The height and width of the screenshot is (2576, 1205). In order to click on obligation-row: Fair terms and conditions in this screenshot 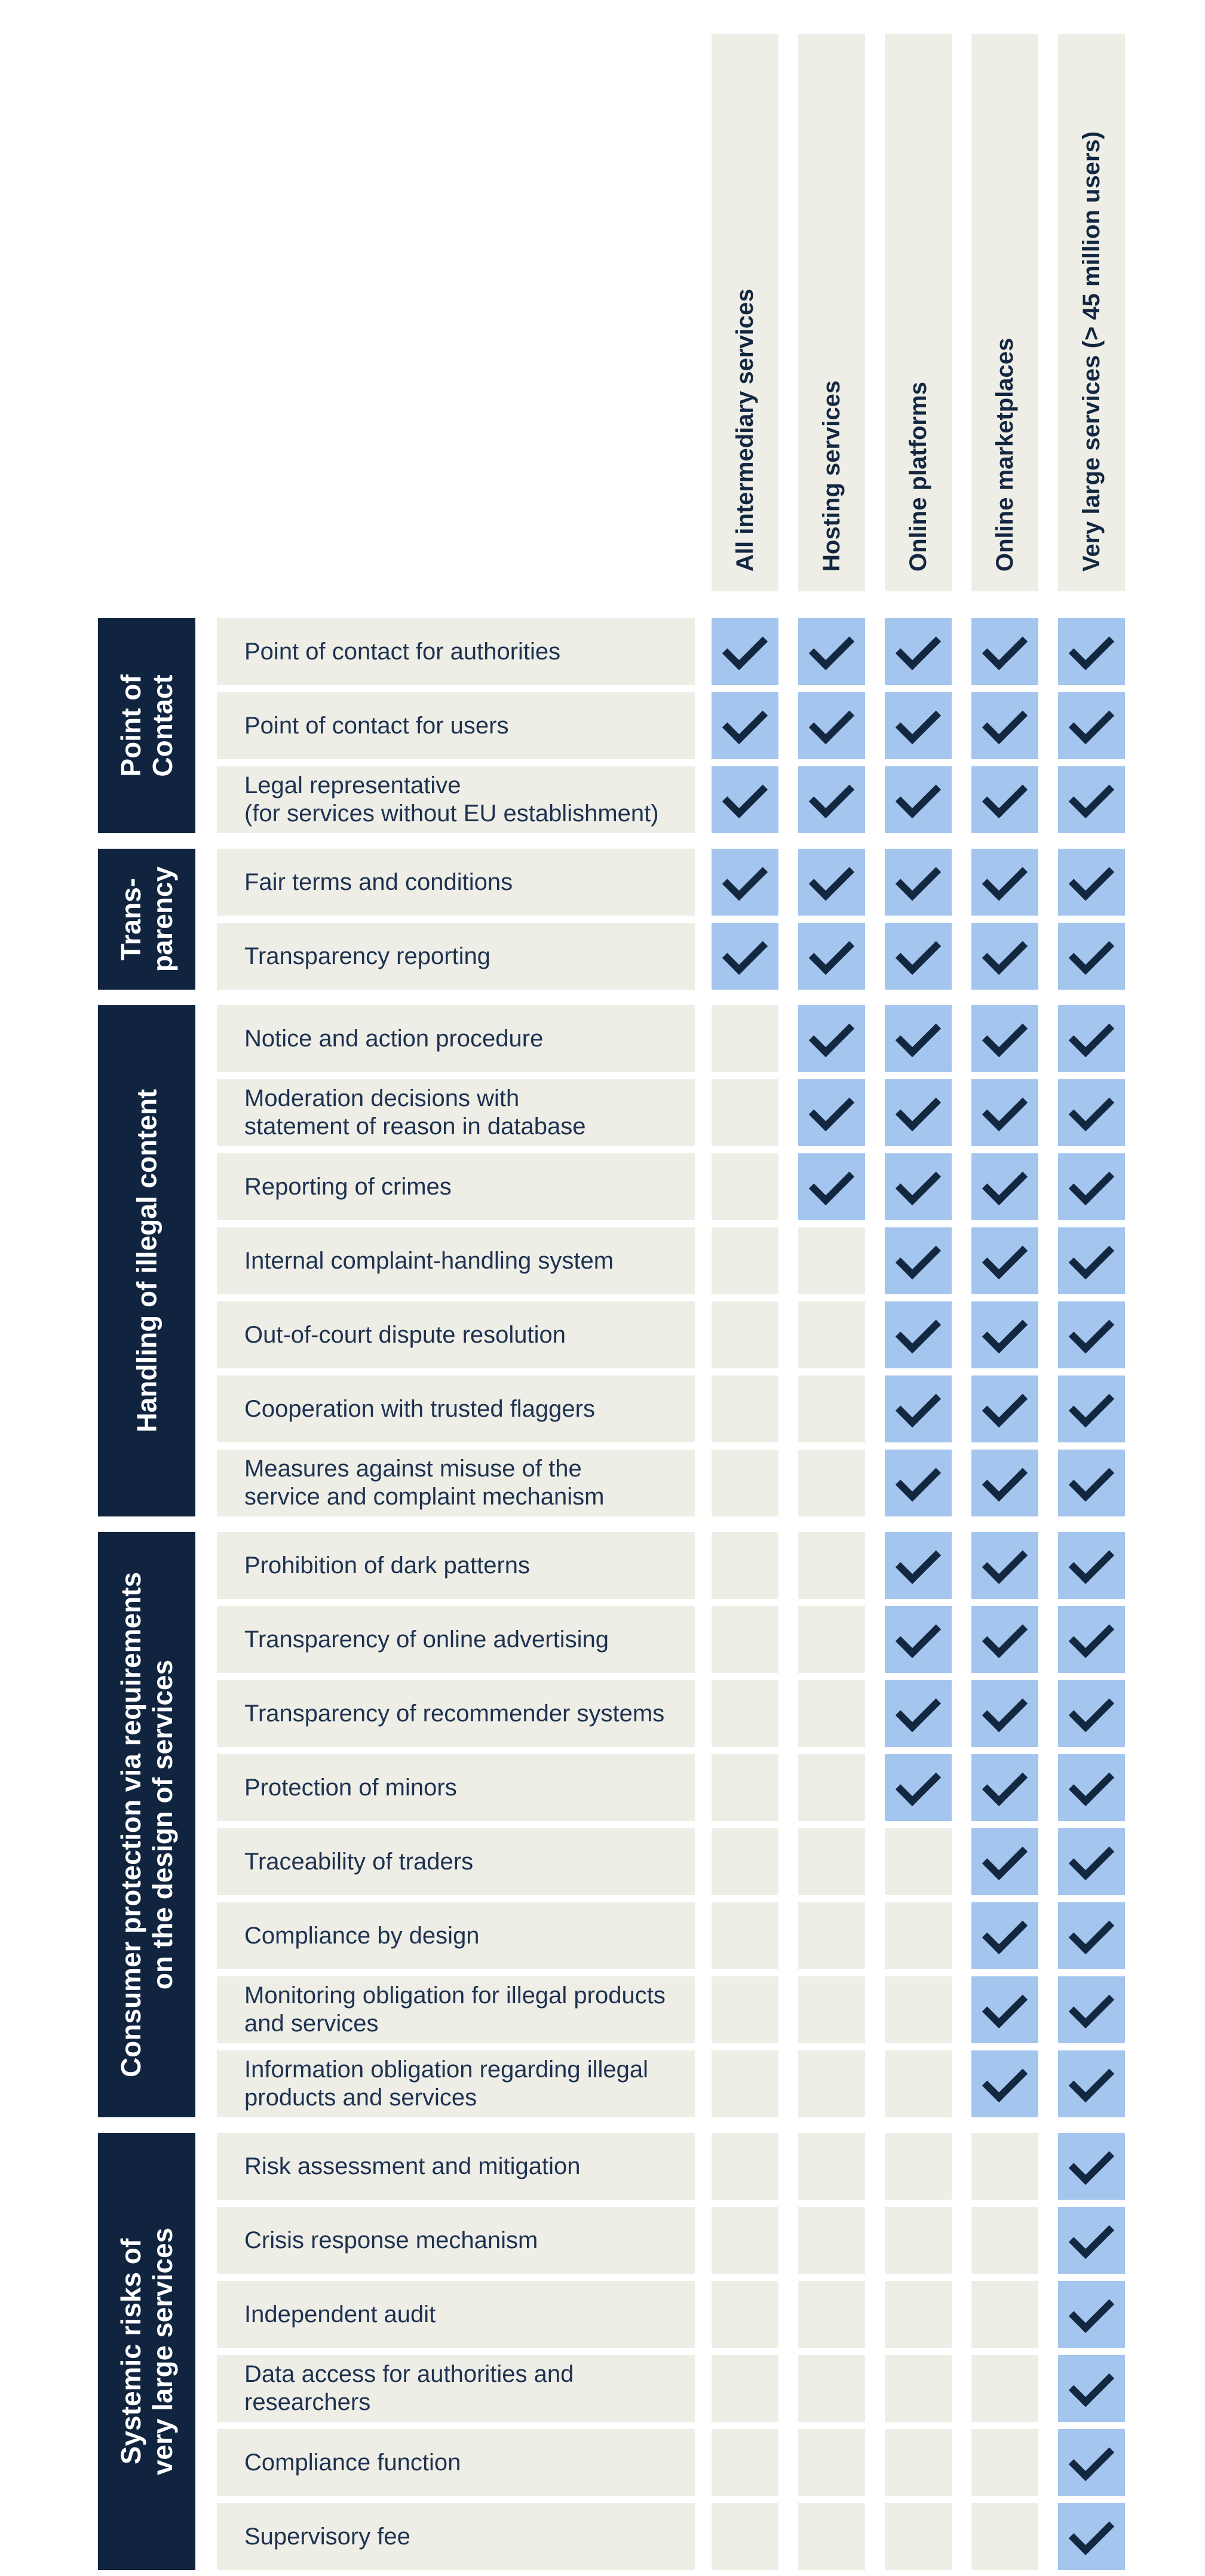, I will do `click(671, 882)`.